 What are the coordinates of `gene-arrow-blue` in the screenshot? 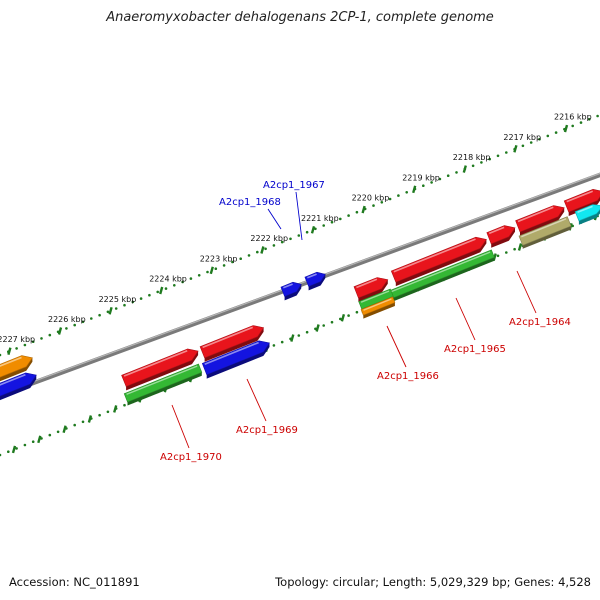 It's located at (18, 386).